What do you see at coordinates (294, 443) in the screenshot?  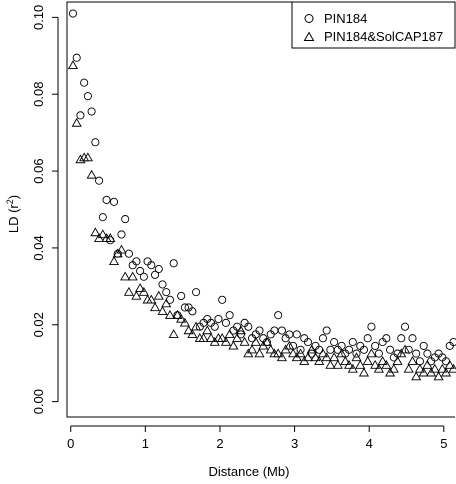 I see `x-tick-label: 3` at bounding box center [294, 443].